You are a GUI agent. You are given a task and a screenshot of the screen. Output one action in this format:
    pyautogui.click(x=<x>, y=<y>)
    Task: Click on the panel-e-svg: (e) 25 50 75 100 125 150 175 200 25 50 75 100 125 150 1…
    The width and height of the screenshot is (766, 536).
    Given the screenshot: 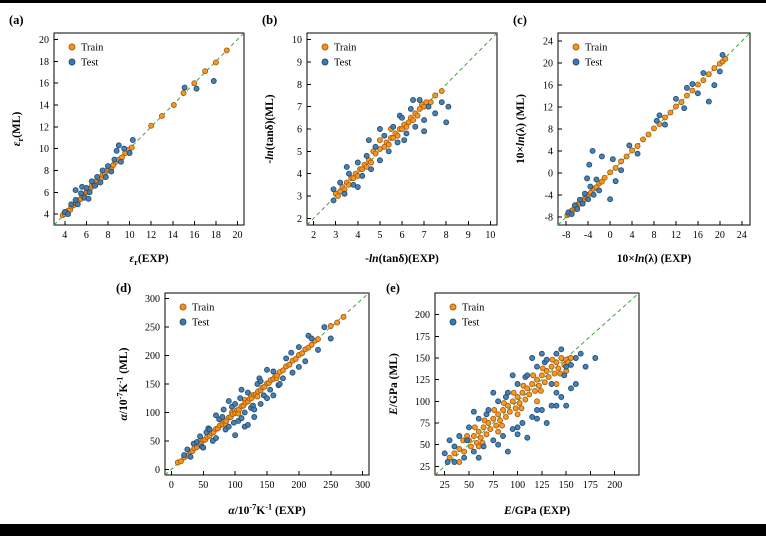 What is the action you would take?
    pyautogui.click(x=513, y=399)
    